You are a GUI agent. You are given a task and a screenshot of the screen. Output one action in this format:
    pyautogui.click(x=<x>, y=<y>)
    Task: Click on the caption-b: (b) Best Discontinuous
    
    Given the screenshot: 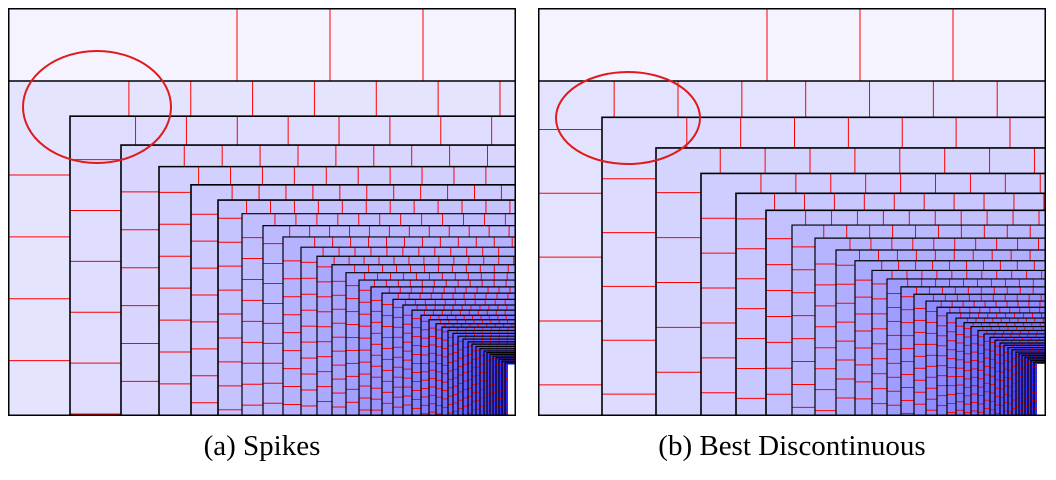 What is the action you would take?
    pyautogui.click(x=792, y=446)
    